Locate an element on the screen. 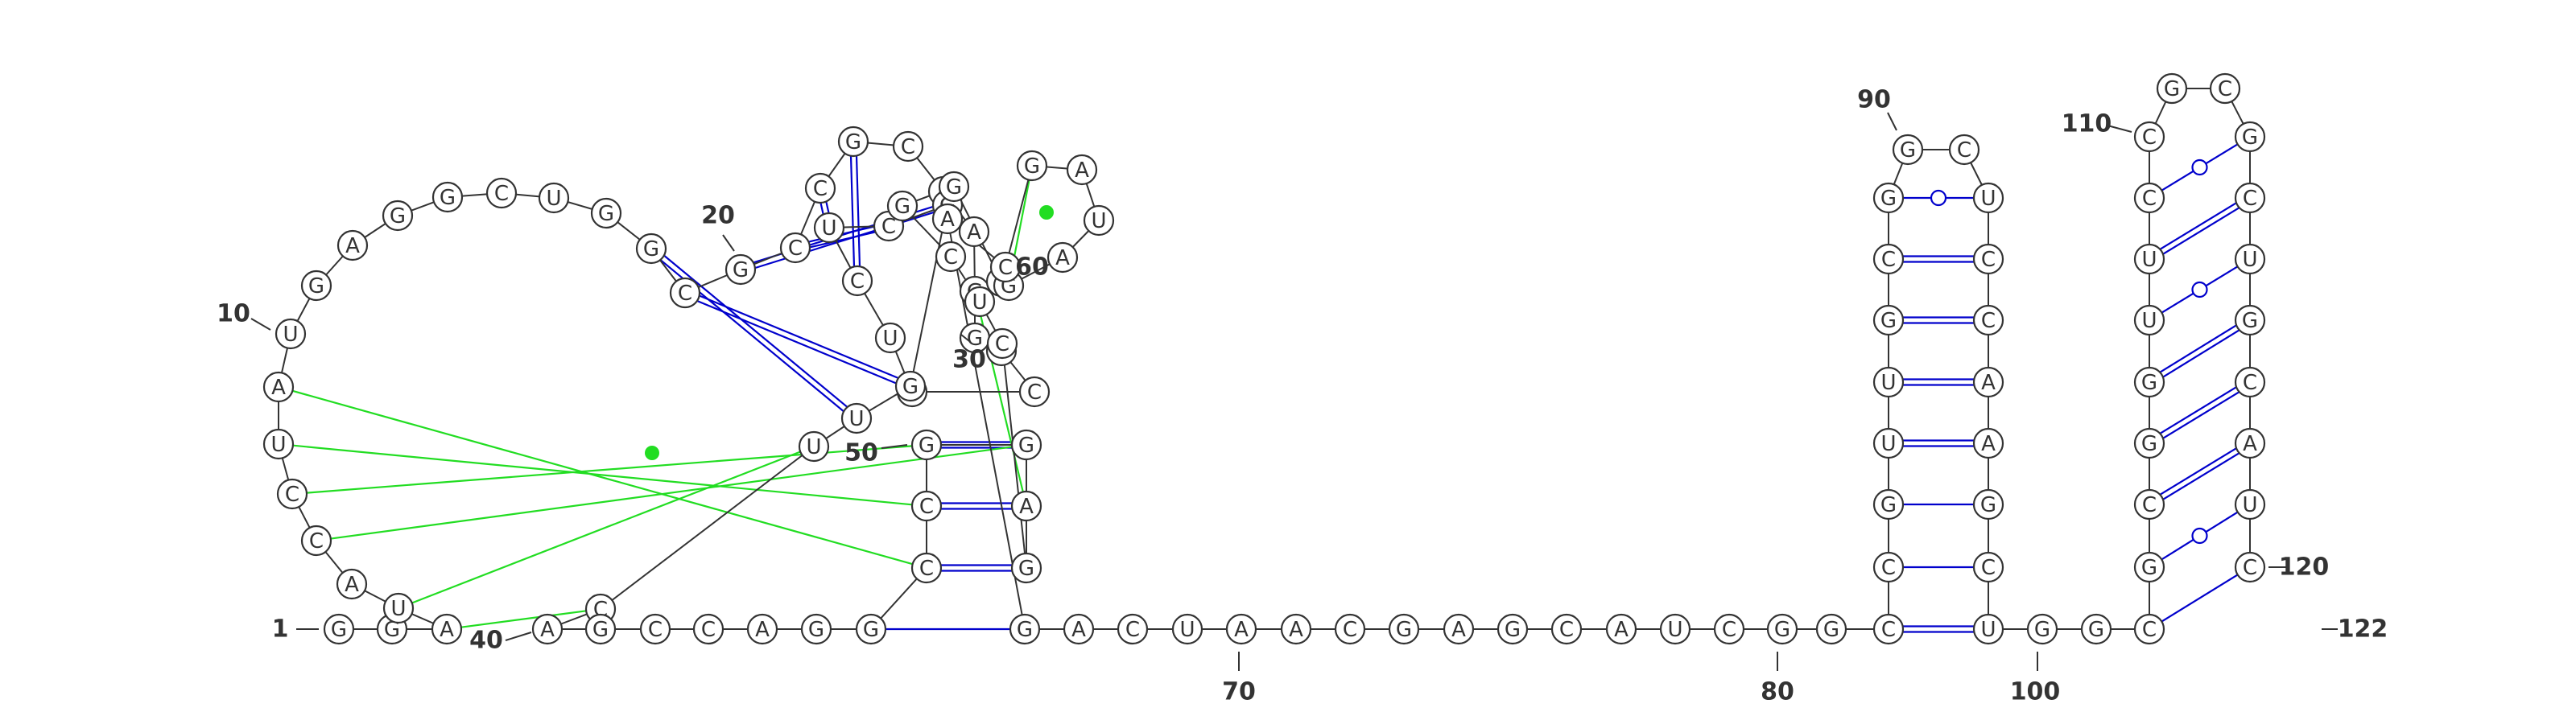 This screenshot has height=716, width=2576. position-number-40: 40 is located at coordinates (500, 641).